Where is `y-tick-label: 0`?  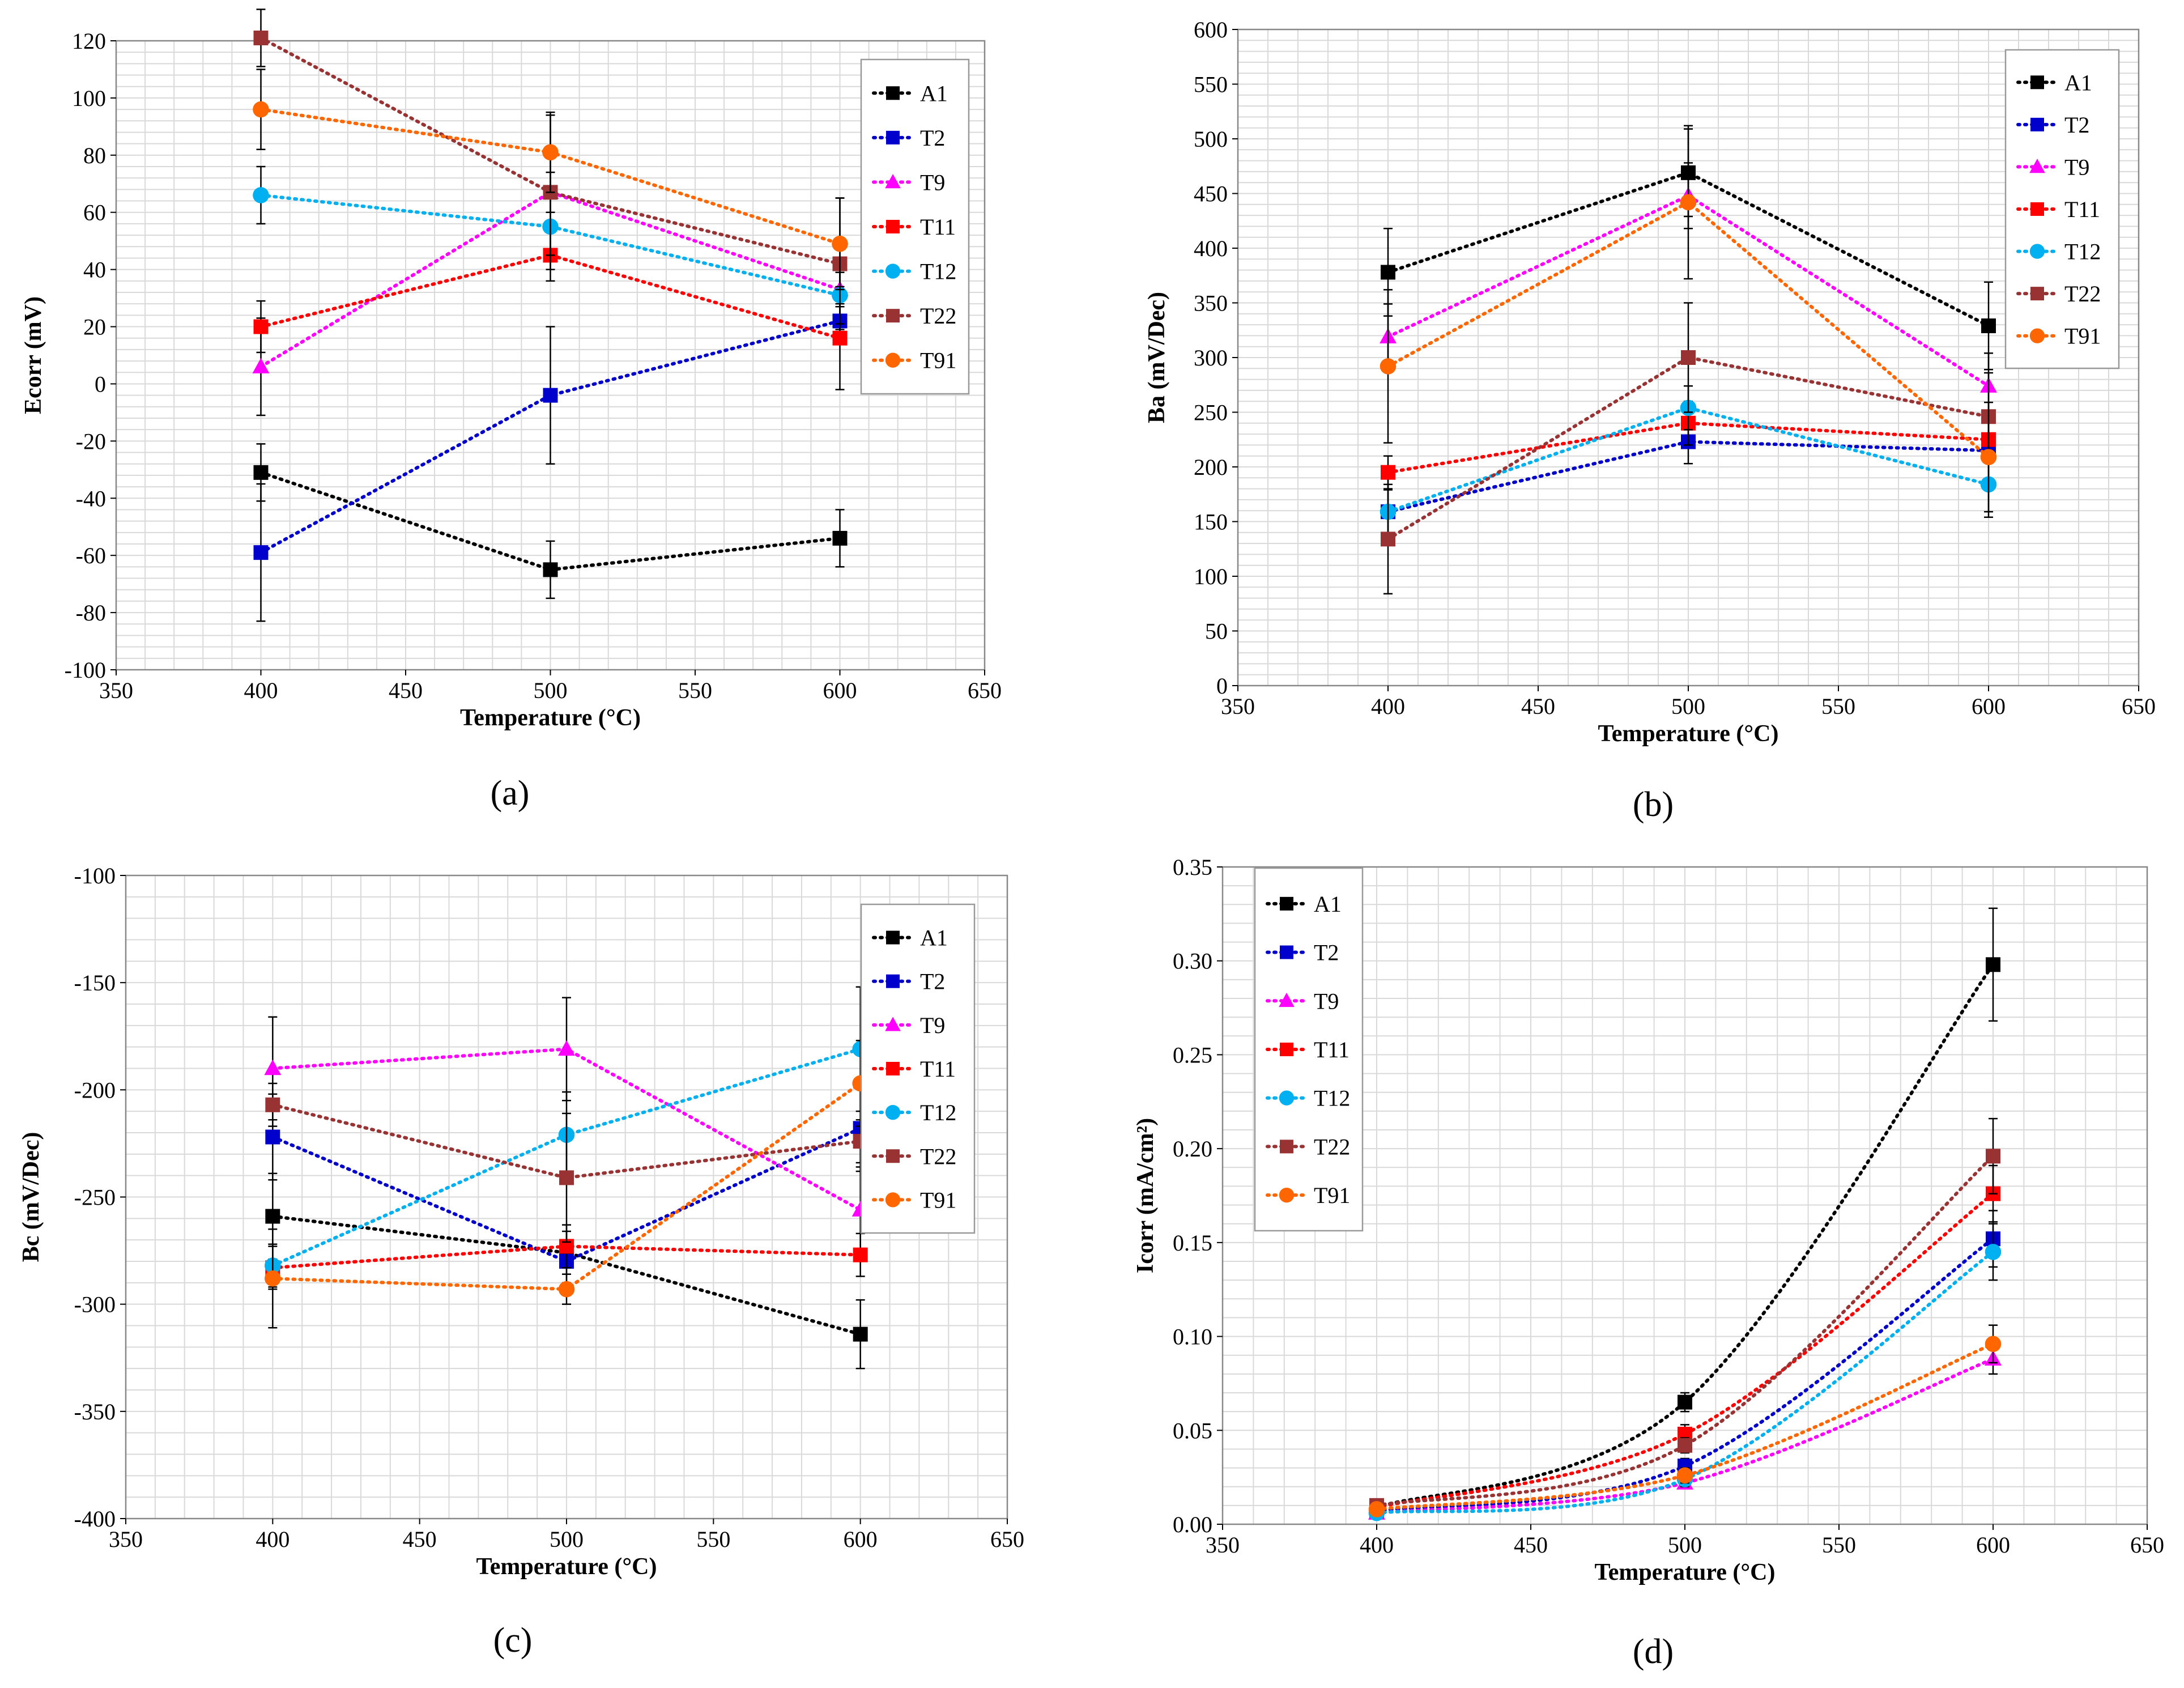 y-tick-label: 0 is located at coordinates (1222, 686).